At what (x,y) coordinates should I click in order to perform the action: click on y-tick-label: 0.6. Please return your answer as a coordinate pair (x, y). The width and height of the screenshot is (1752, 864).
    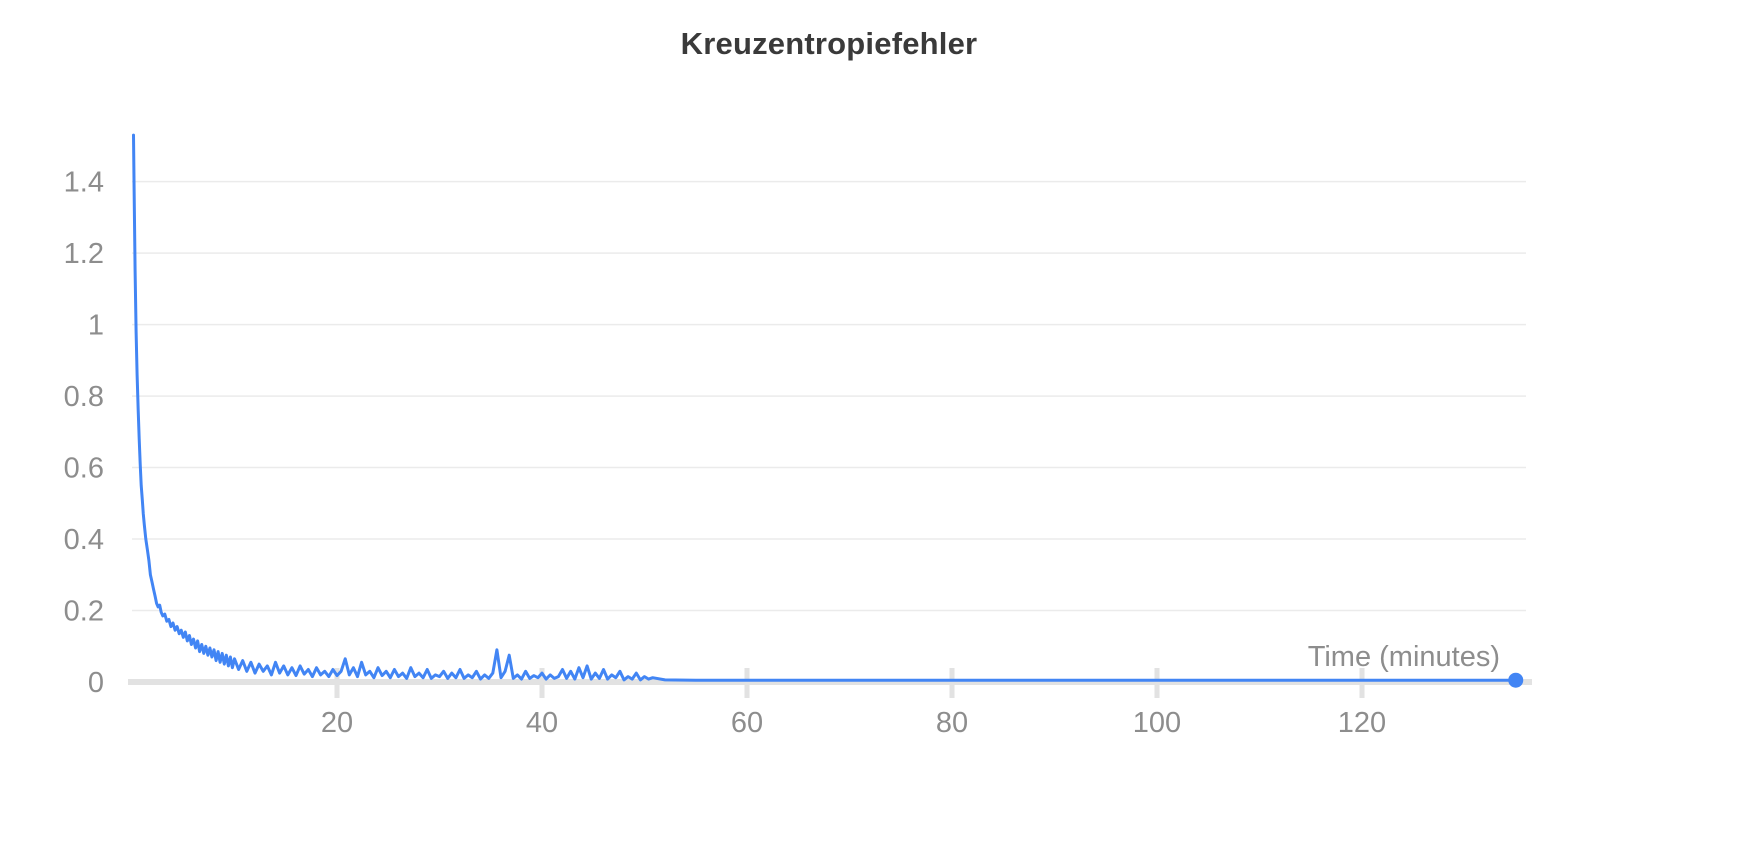
    Looking at the image, I should click on (84, 469).